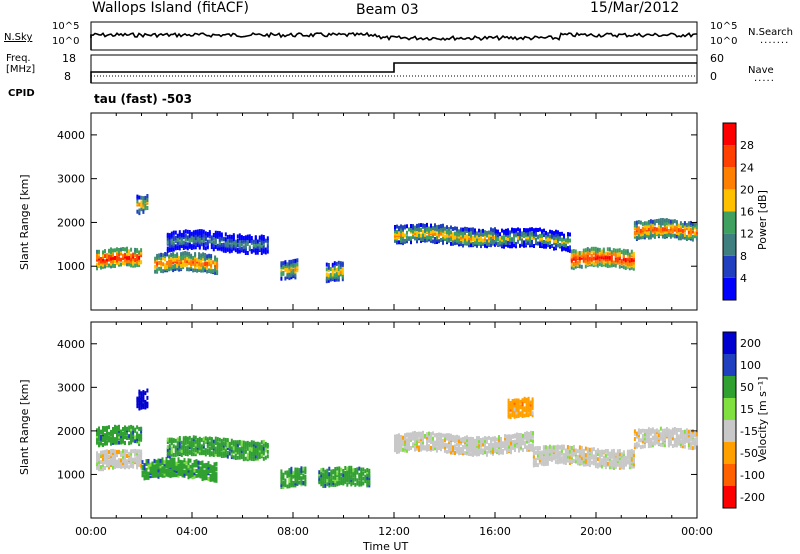 This screenshot has height=554, width=800. I want to click on power-ytick-label-3: 4000, so click(71, 135).